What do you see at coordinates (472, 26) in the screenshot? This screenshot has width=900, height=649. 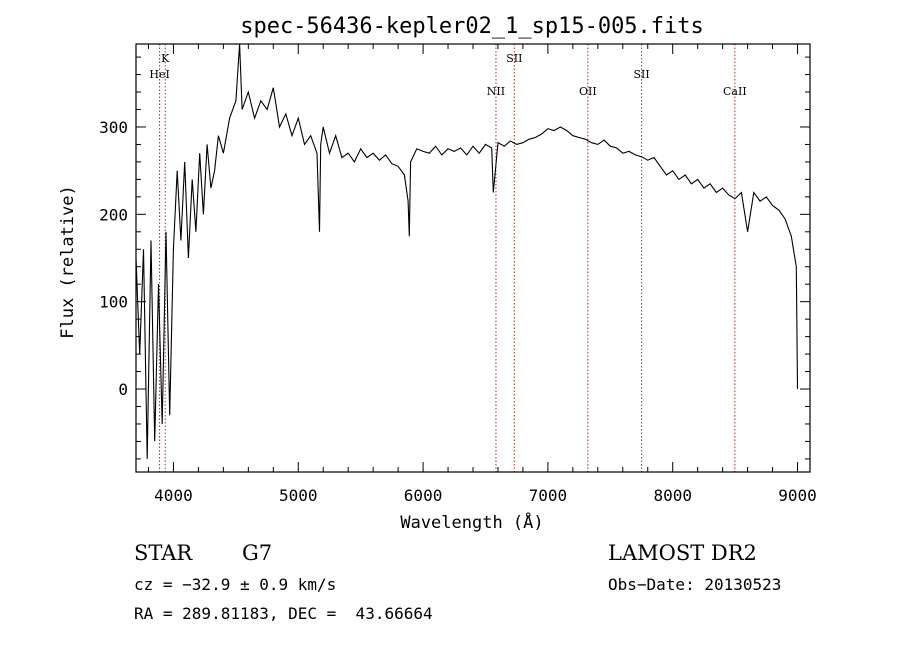 I see `chart-title: spec-56436-kepler02_1_sp15-005.fits` at bounding box center [472, 26].